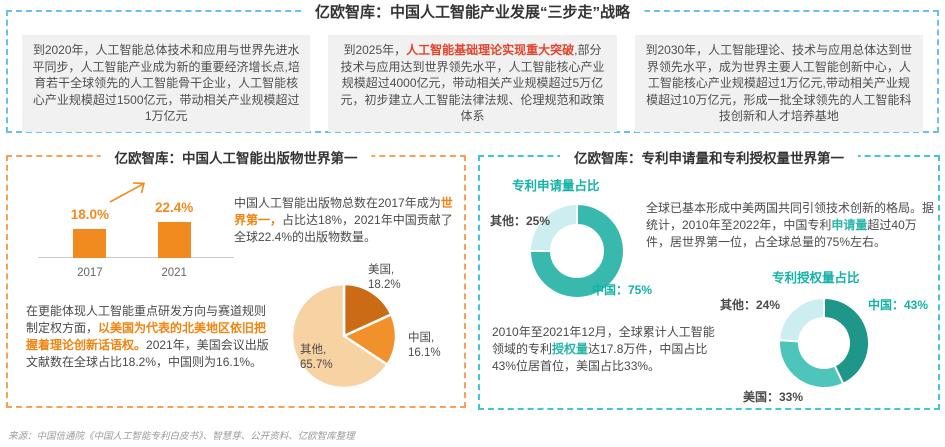 This screenshot has width=945, height=447. I want to click on text-segment: 2021年，美国会议出版文献数在全球占比18.2%，中国则为16.1%。, so click(147, 354).